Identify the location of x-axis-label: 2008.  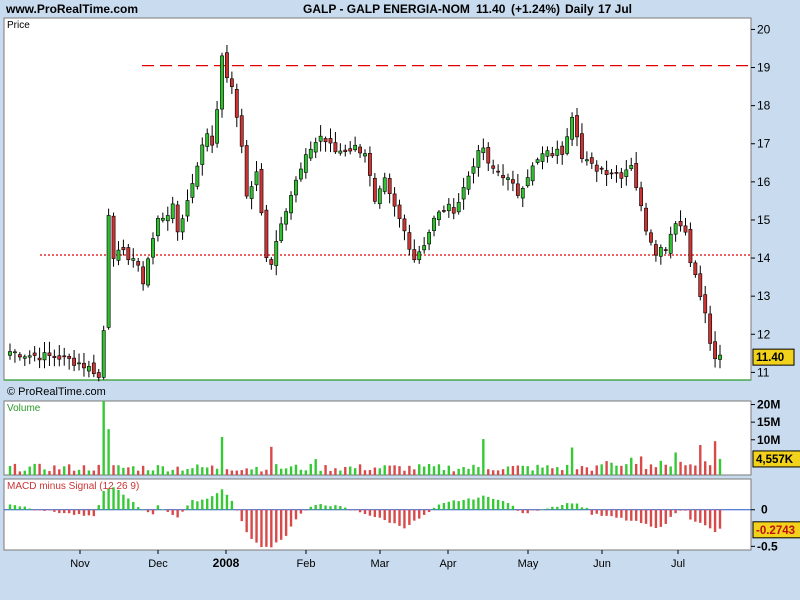
(226, 563).